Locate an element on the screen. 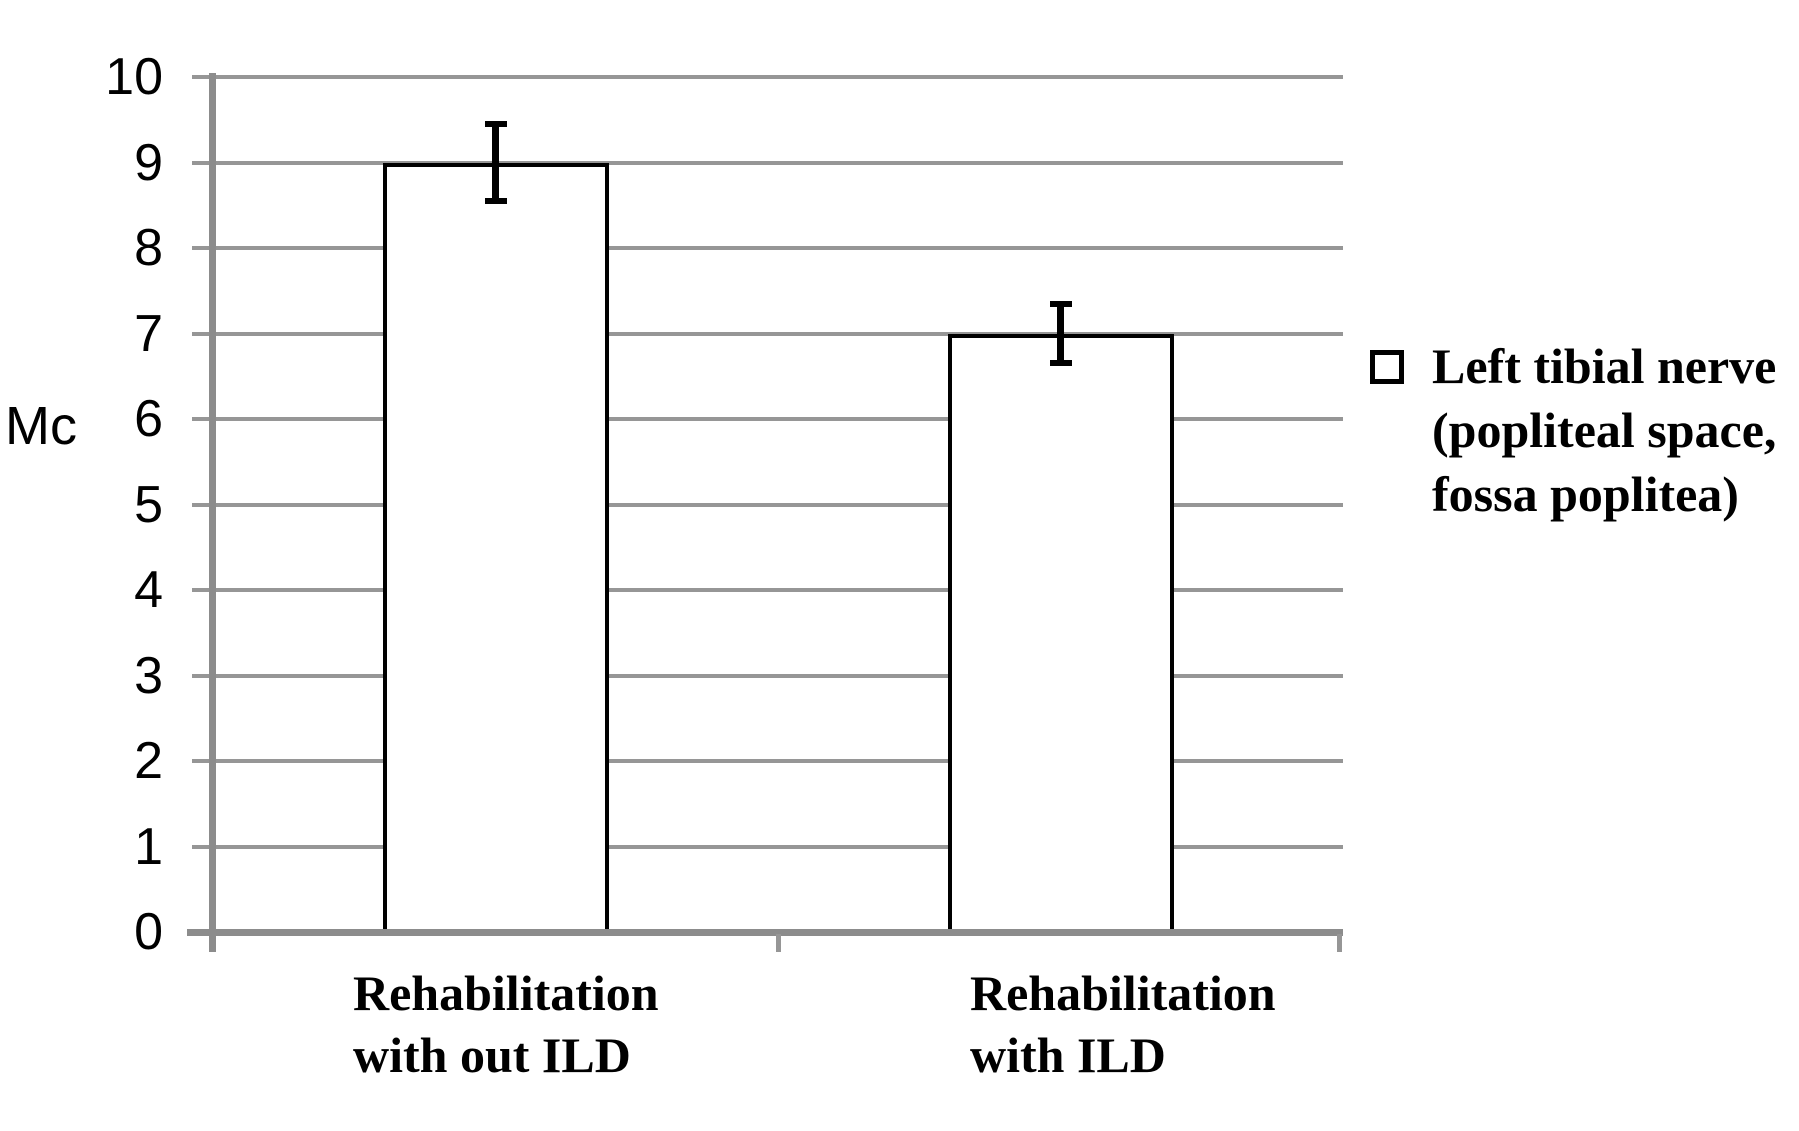 Image resolution: width=1799 pixels, height=1131 pixels. y-axis-title: Mc is located at coordinates (41, 426).